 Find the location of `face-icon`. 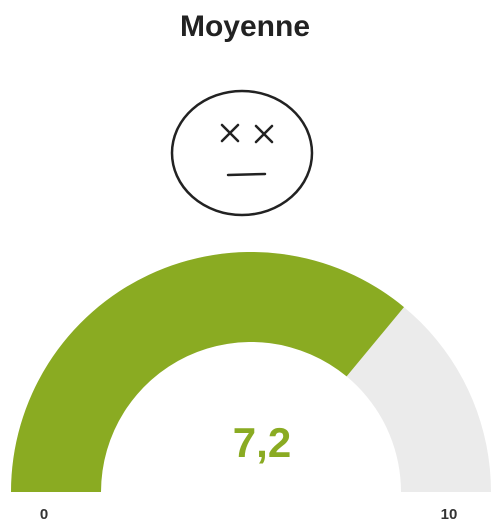

face-icon is located at coordinates (242, 153).